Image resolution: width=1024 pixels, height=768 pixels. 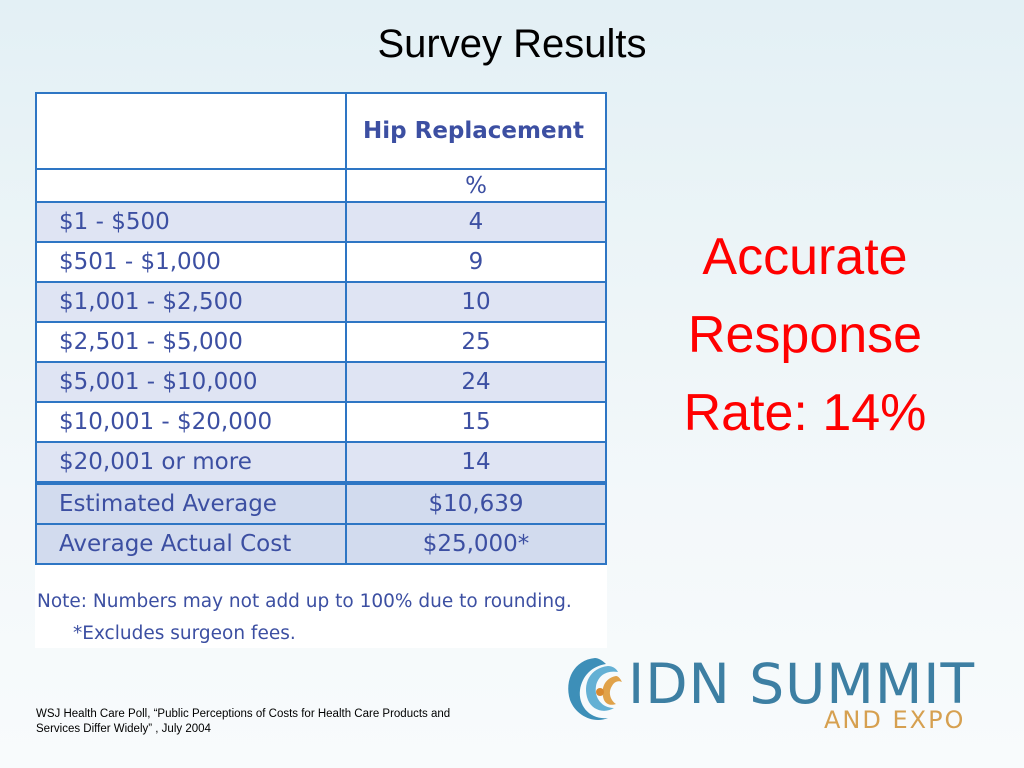 I want to click on percent-value: 14, so click(x=476, y=462).